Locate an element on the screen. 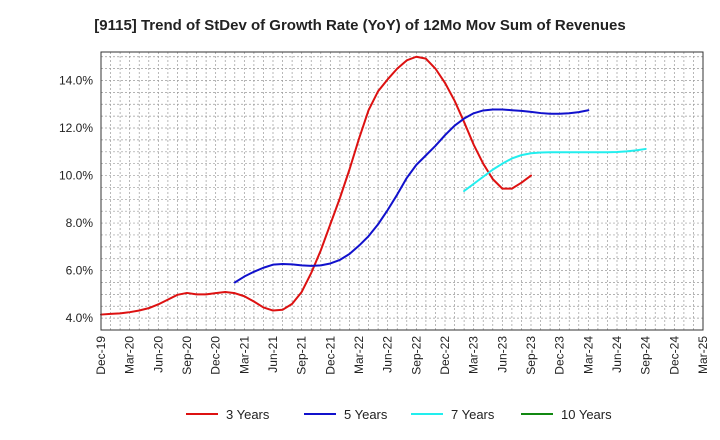  legend-label-4: 10 Years is located at coordinates (586, 414).